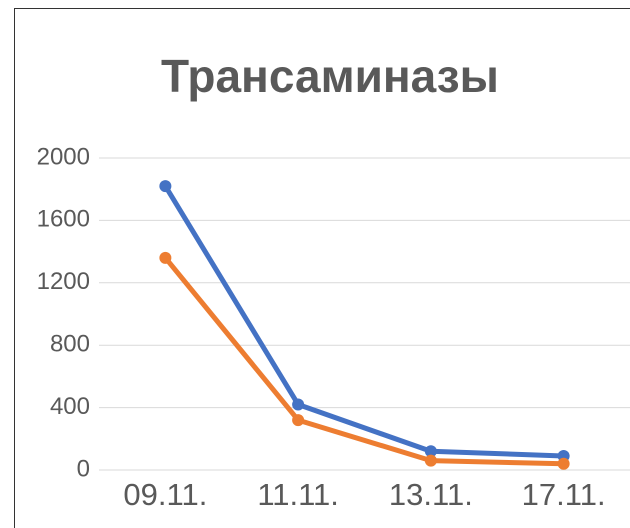 This screenshot has width=630, height=528. I want to click on y-tick-label: 400, so click(70, 406).